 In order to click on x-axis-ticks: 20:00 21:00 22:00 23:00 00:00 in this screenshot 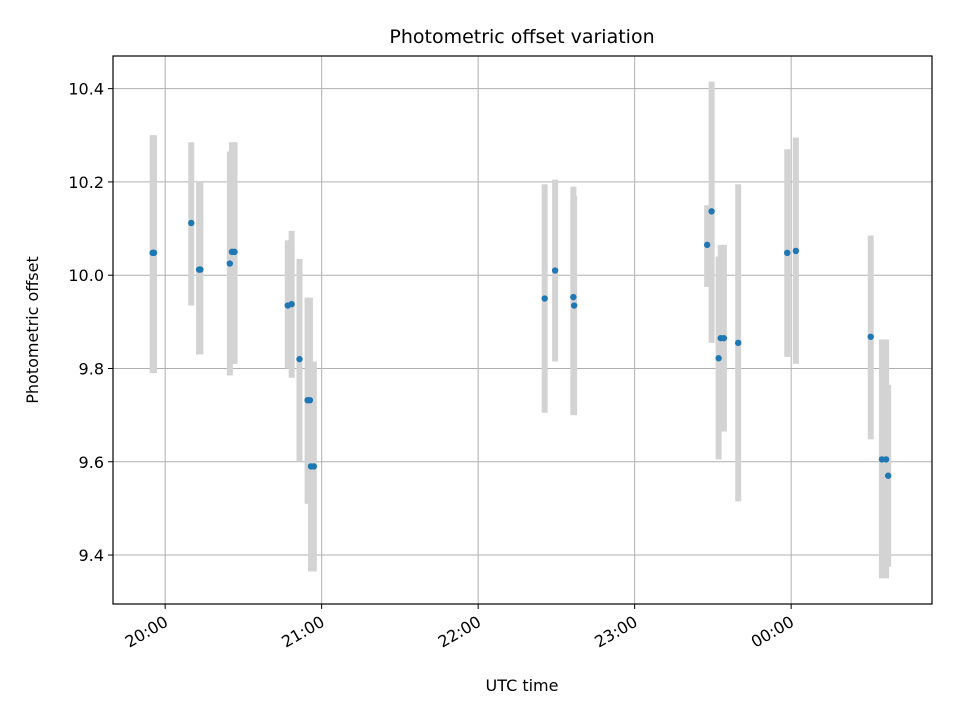, I will do `click(459, 628)`.